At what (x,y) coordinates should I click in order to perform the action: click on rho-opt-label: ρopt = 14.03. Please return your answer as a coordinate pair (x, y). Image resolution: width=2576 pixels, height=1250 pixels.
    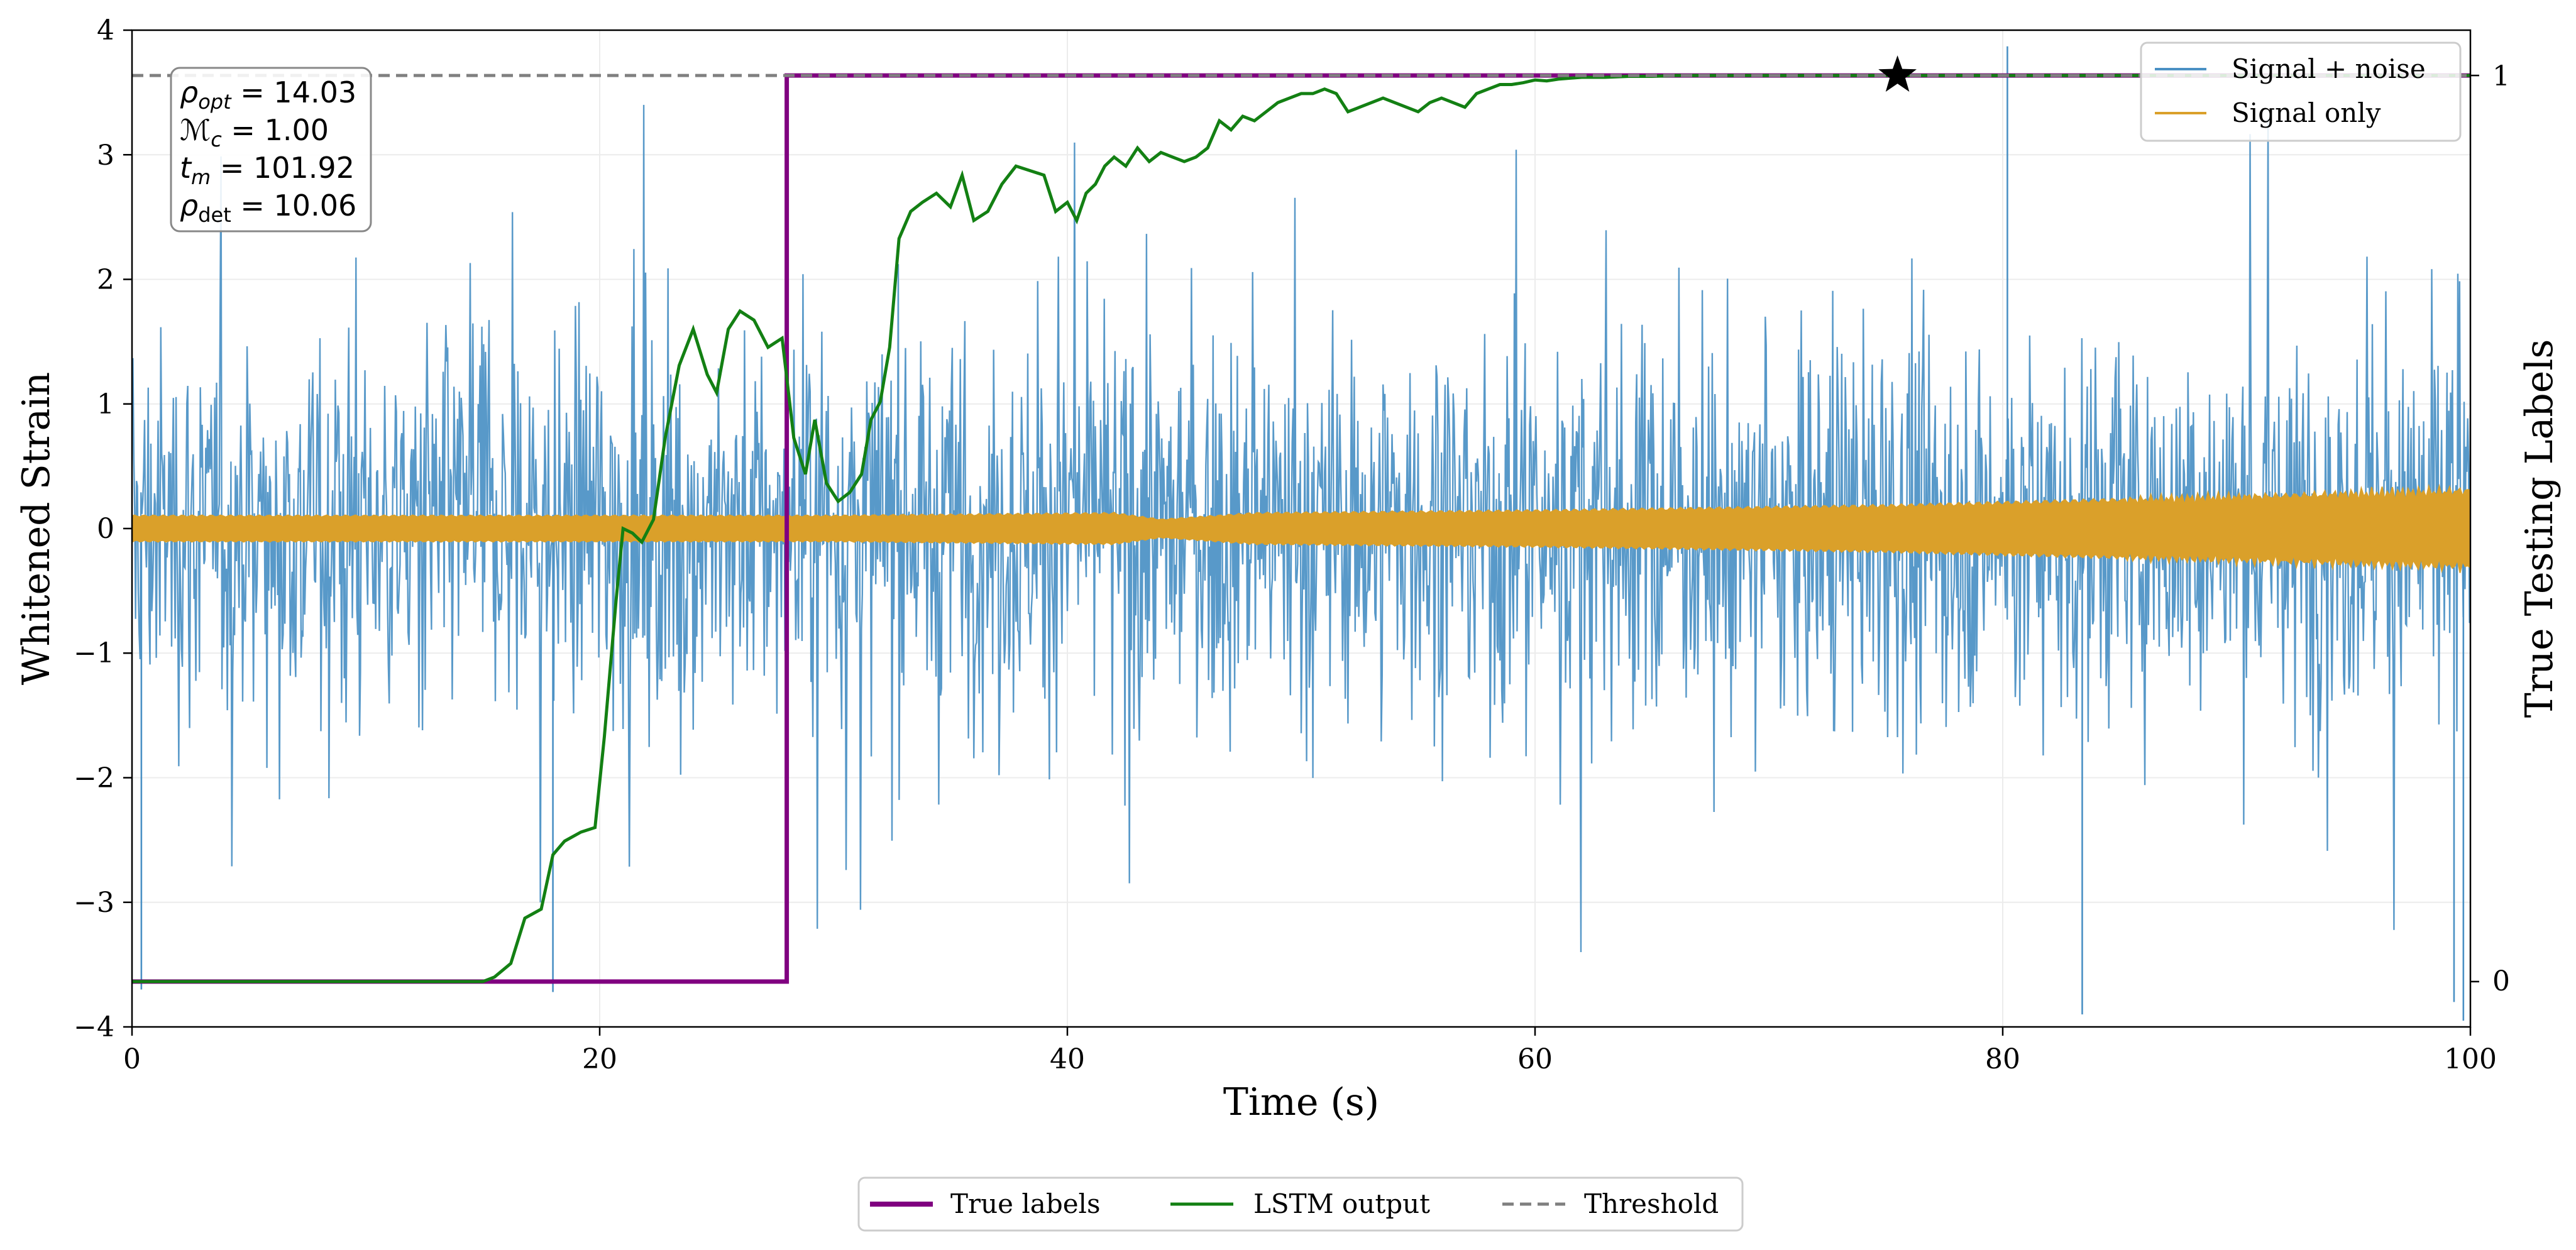
    Looking at the image, I should click on (268, 94).